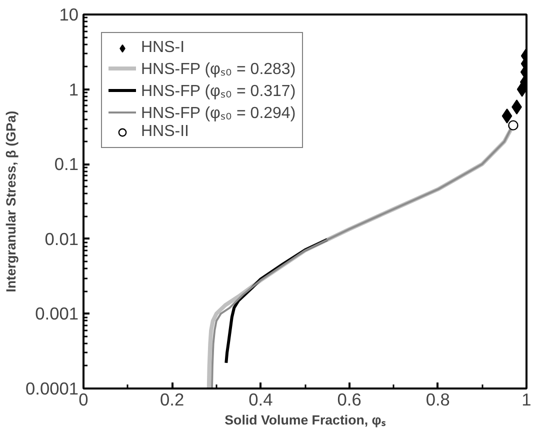 Image resolution: width=538 pixels, height=430 pixels. Describe the element at coordinates (438, 400) in the screenshot. I see `x-tick-label: 0.8` at that location.